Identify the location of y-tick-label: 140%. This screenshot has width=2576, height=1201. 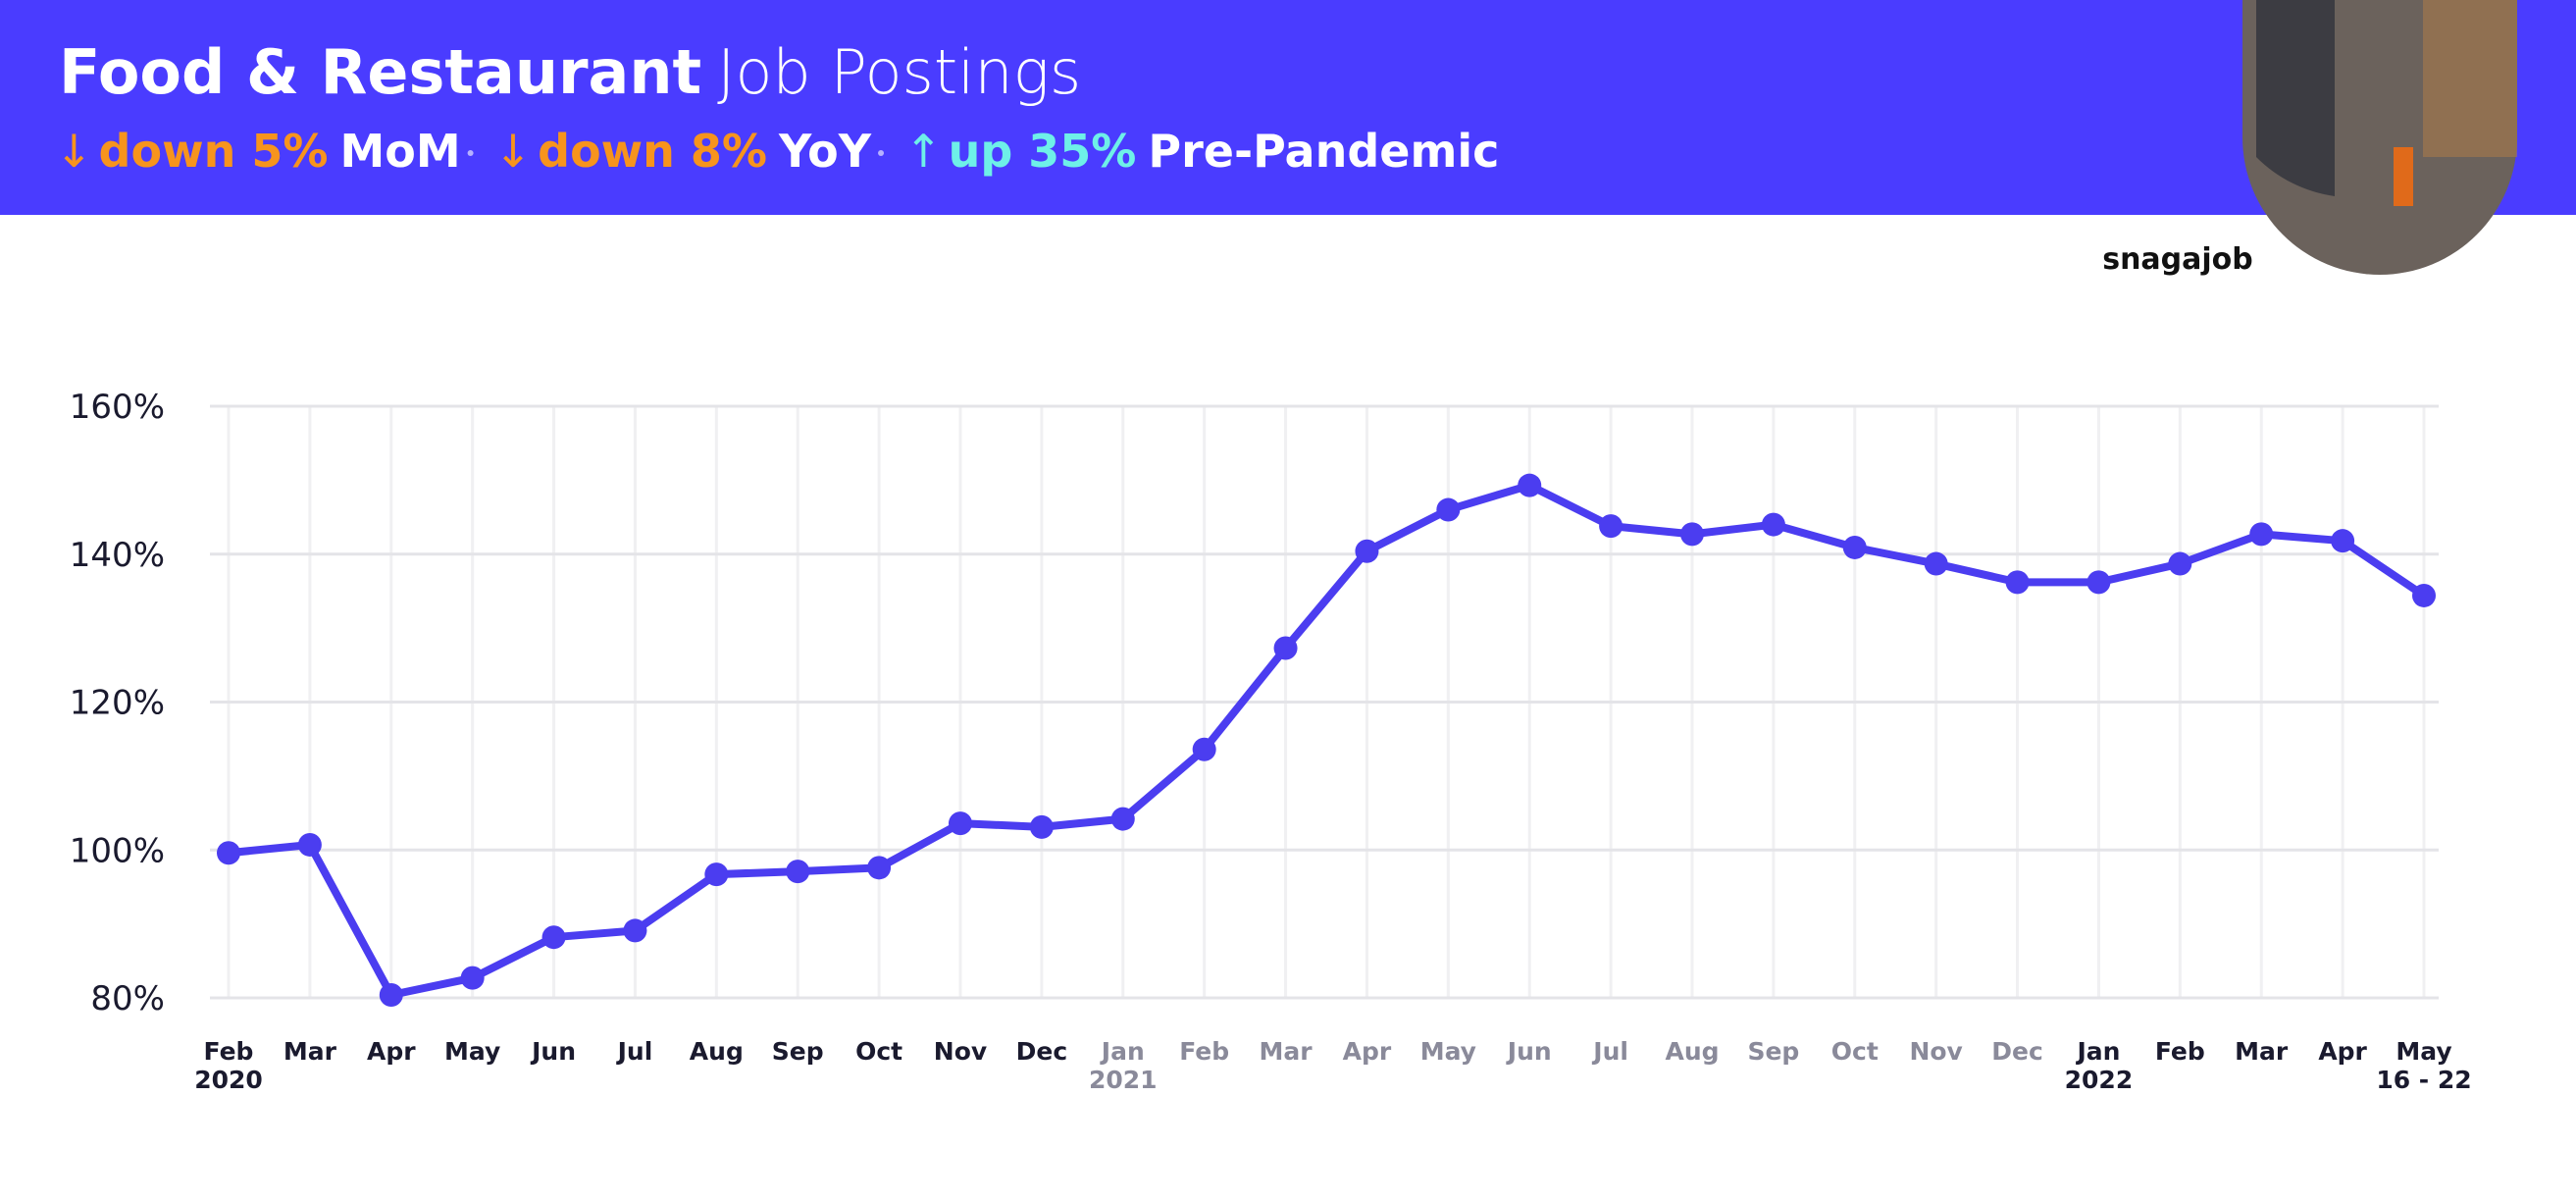
(117, 555).